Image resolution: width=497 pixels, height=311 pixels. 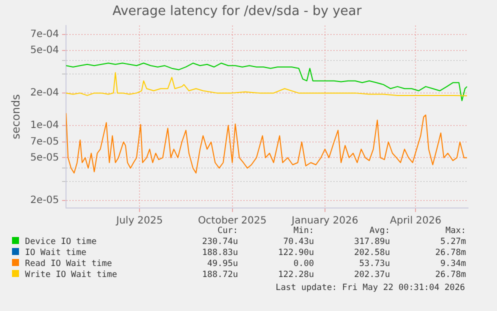 I want to click on text: 0.00, so click(x=303, y=264).